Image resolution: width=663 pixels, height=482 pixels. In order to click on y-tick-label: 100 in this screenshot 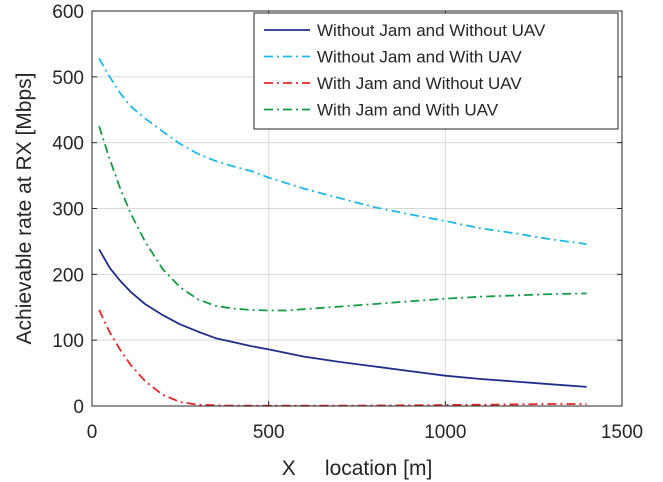, I will do `click(68, 341)`.